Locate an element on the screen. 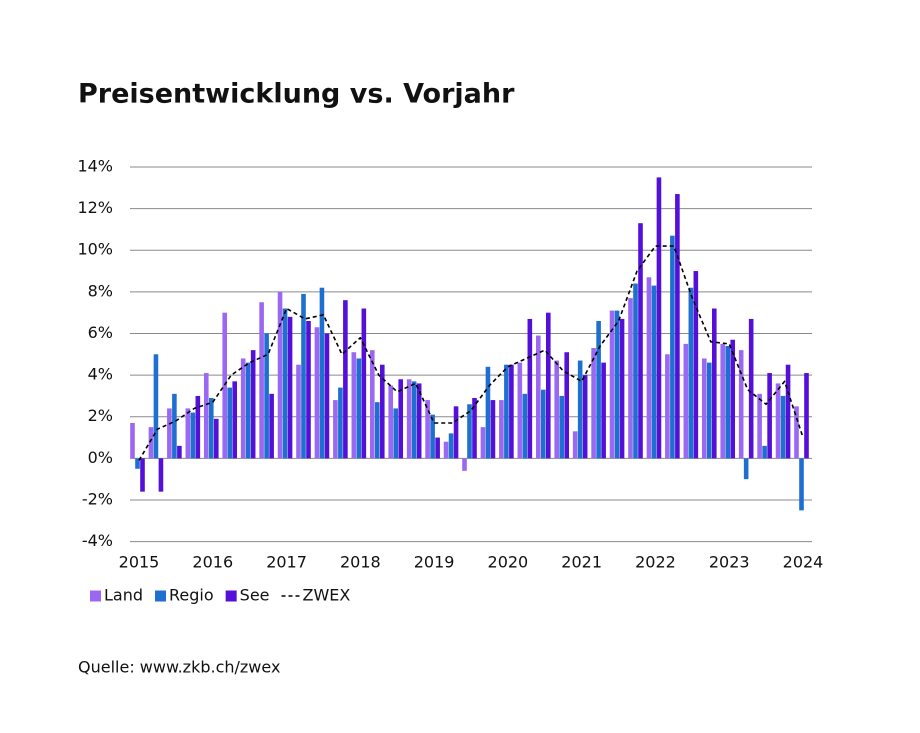 The height and width of the screenshot is (733, 920). legend-label: ZWEX is located at coordinates (327, 595).